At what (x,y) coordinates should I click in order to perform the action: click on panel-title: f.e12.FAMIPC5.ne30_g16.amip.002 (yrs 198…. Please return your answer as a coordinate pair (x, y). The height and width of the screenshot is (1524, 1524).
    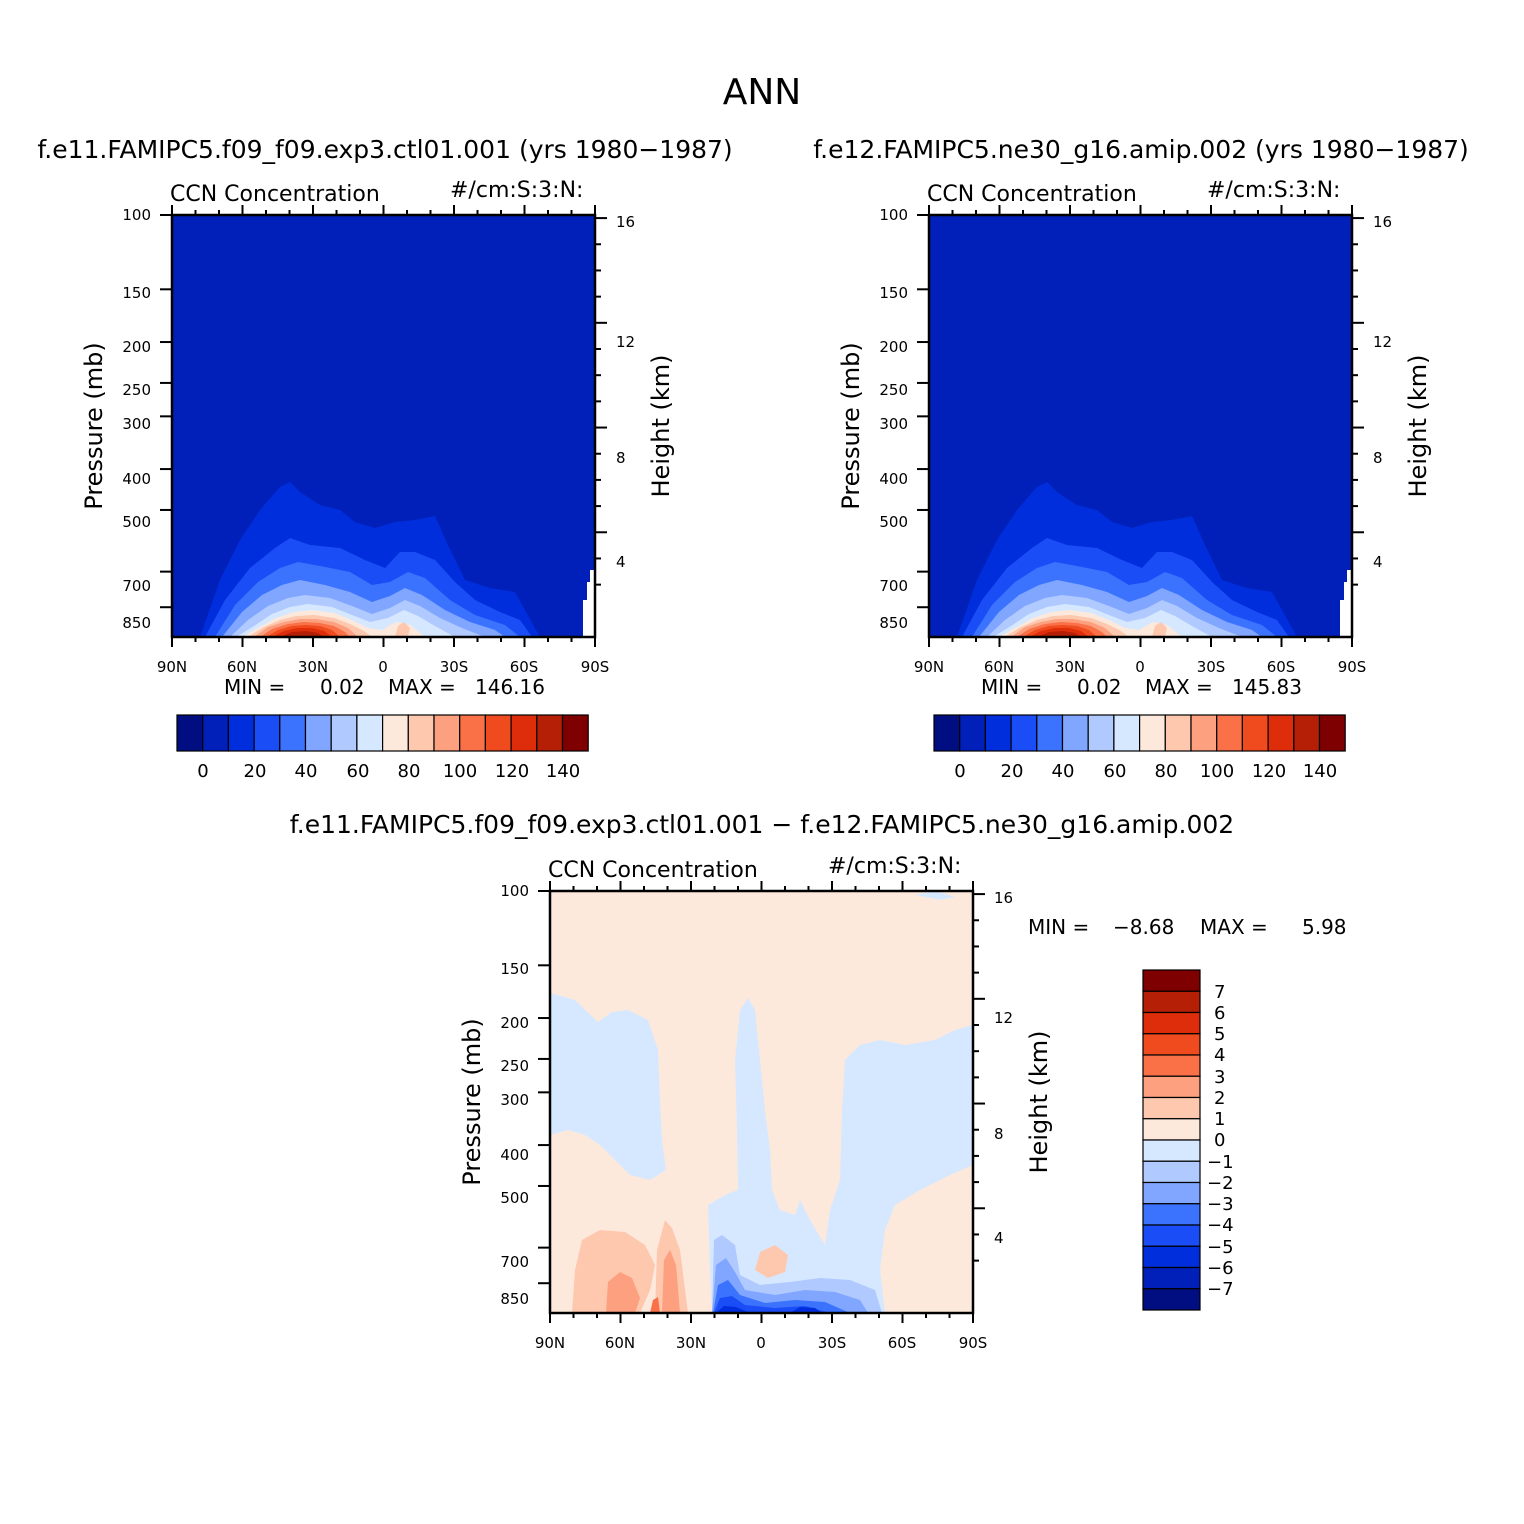
    Looking at the image, I should click on (1141, 149).